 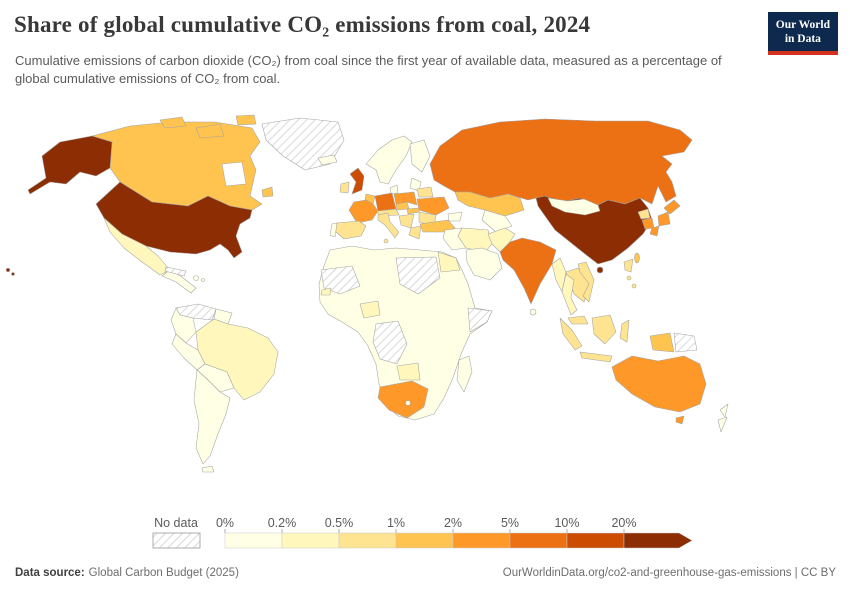 I want to click on country-canada-newfoundland: Canada — 1–2%, so click(x=267, y=192).